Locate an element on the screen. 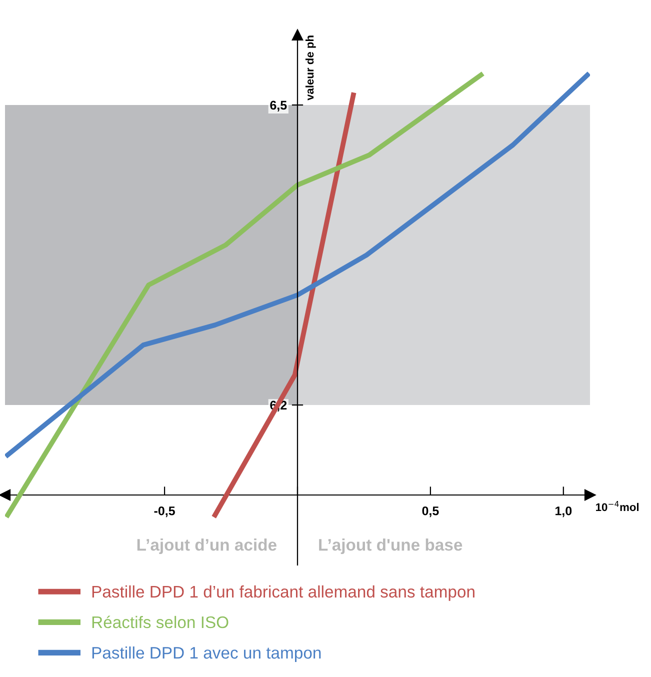 The image size is (651, 677). annotation: L’ajout d'une base is located at coordinates (390, 546).